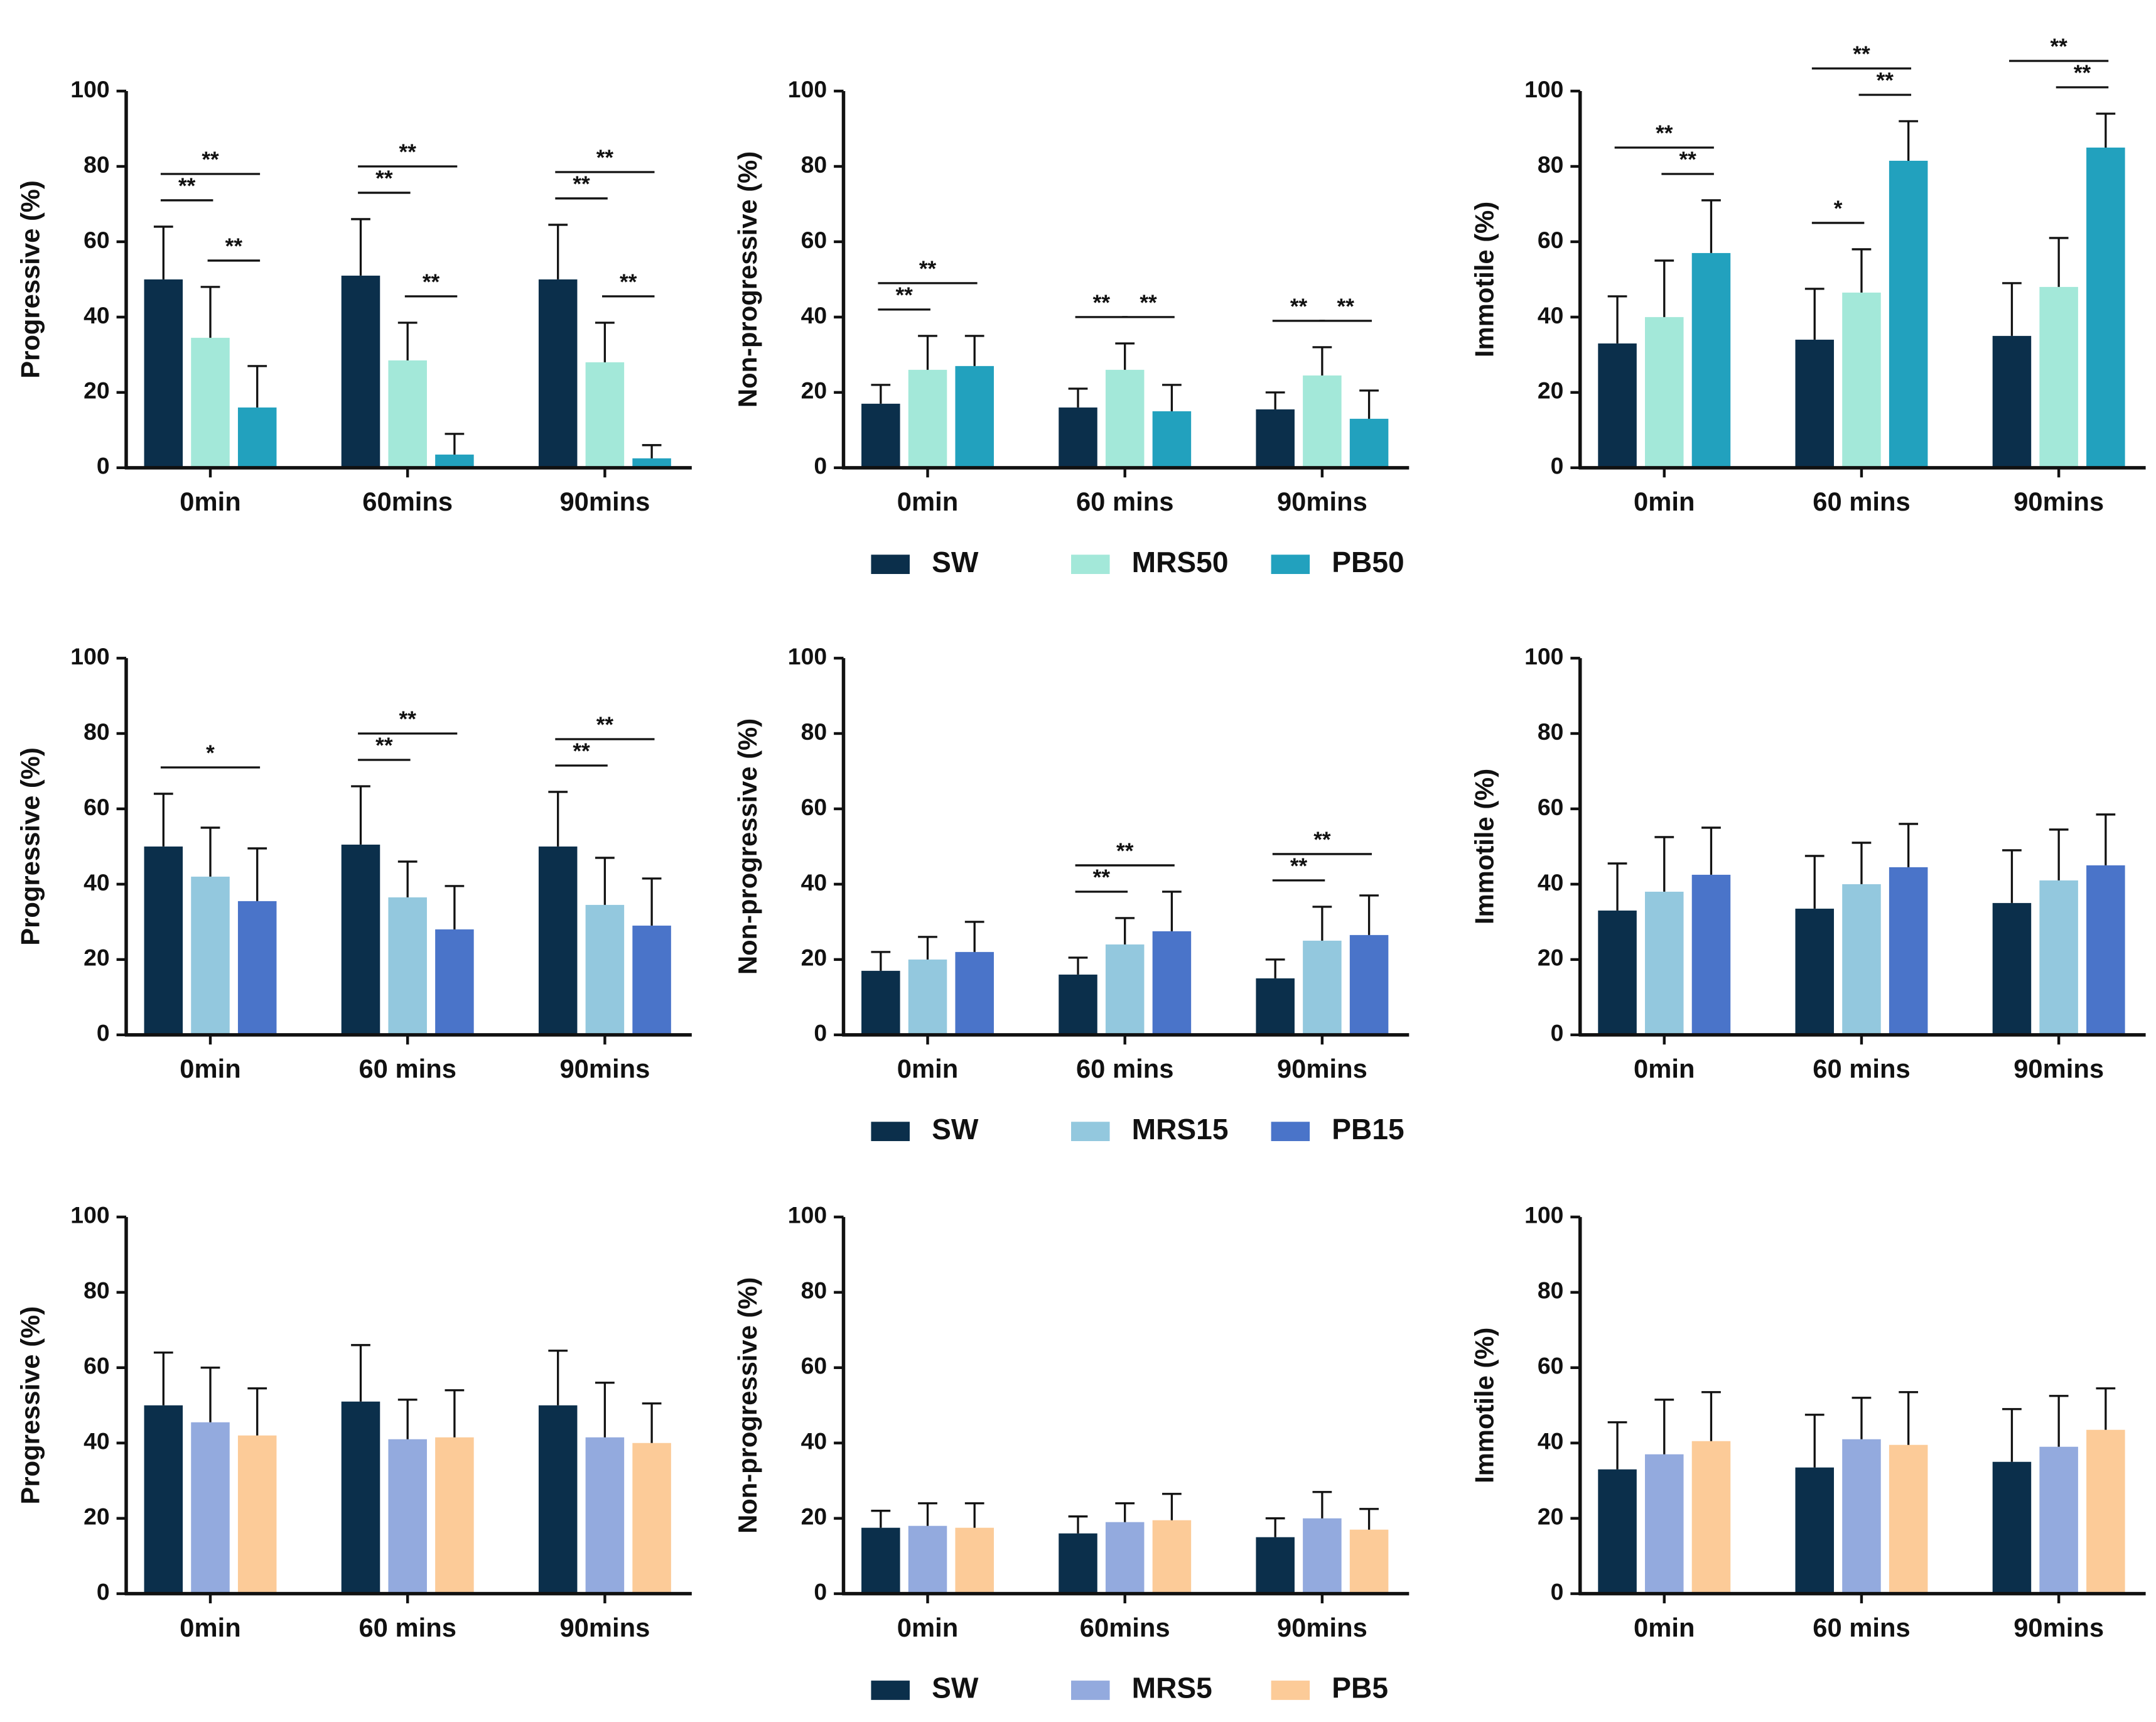 The width and height of the screenshot is (2156, 1722). Describe the element at coordinates (1368, 562) in the screenshot. I see `legend-label: PB50` at that location.